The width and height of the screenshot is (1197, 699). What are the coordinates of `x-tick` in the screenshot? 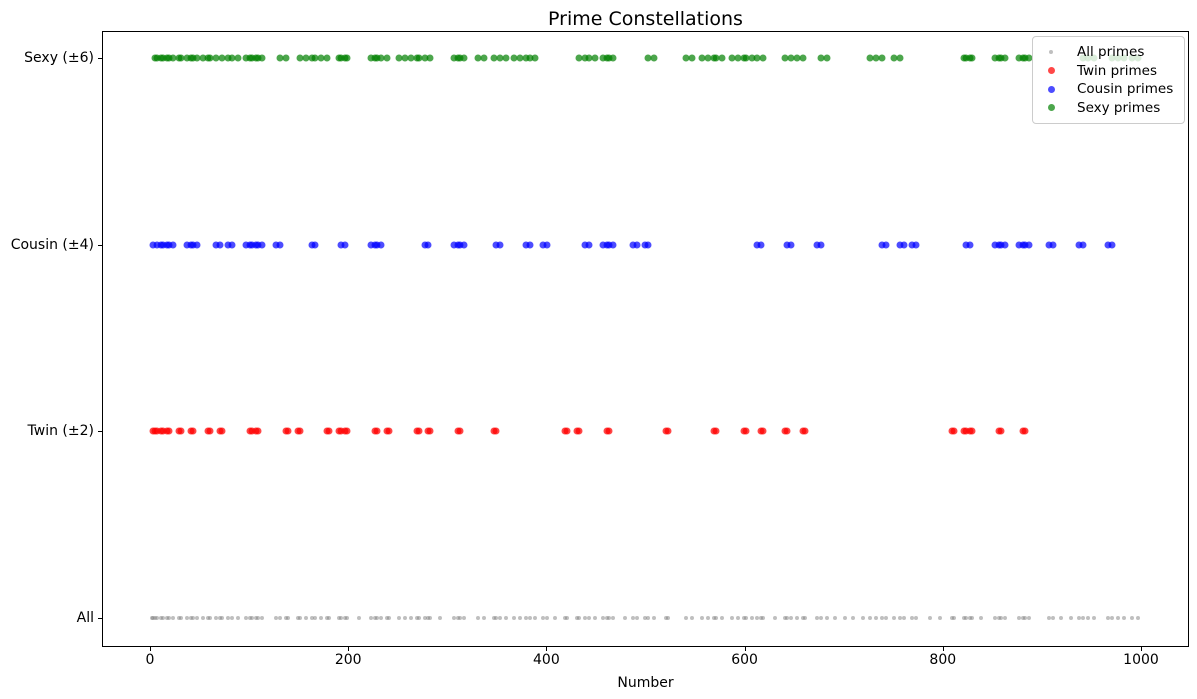 It's located at (349, 649).